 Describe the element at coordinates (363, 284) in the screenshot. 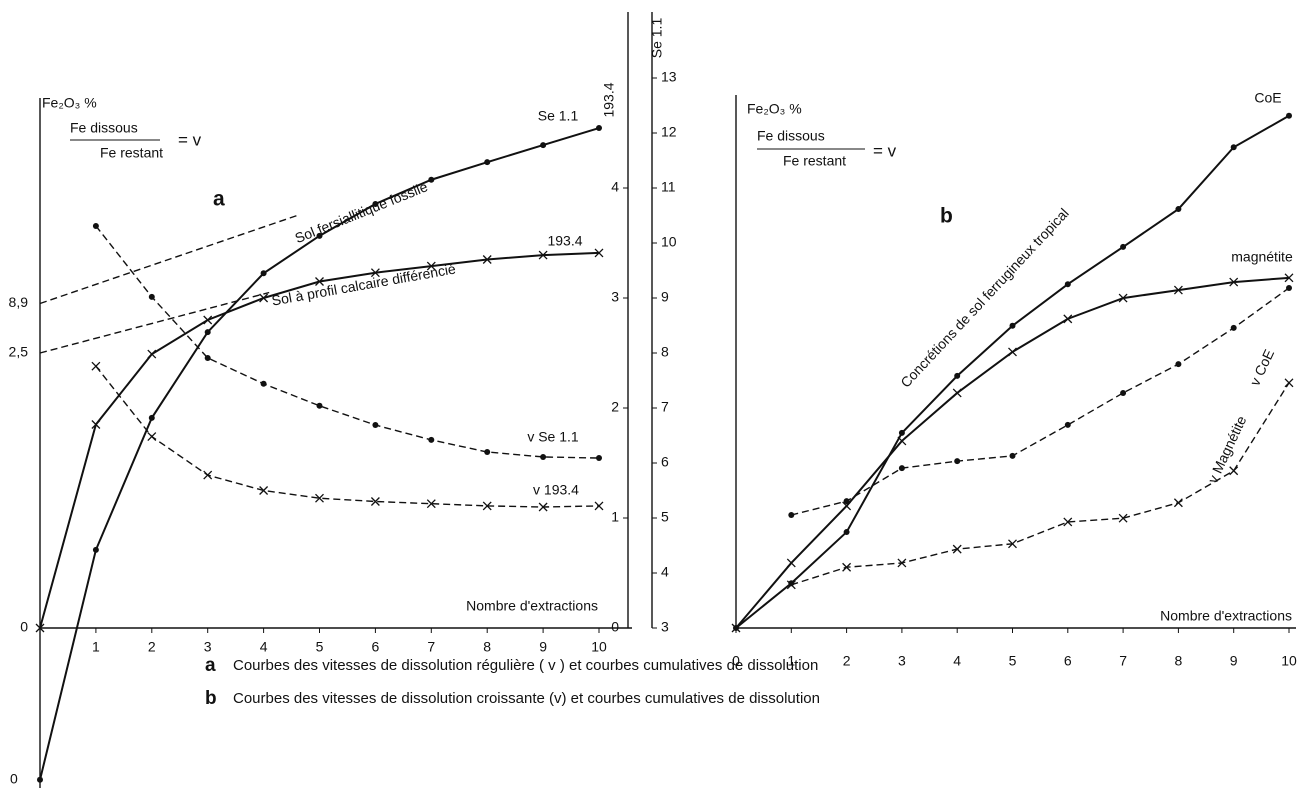

I see `curve-annotation: Sol à profil calcaire différencié` at that location.